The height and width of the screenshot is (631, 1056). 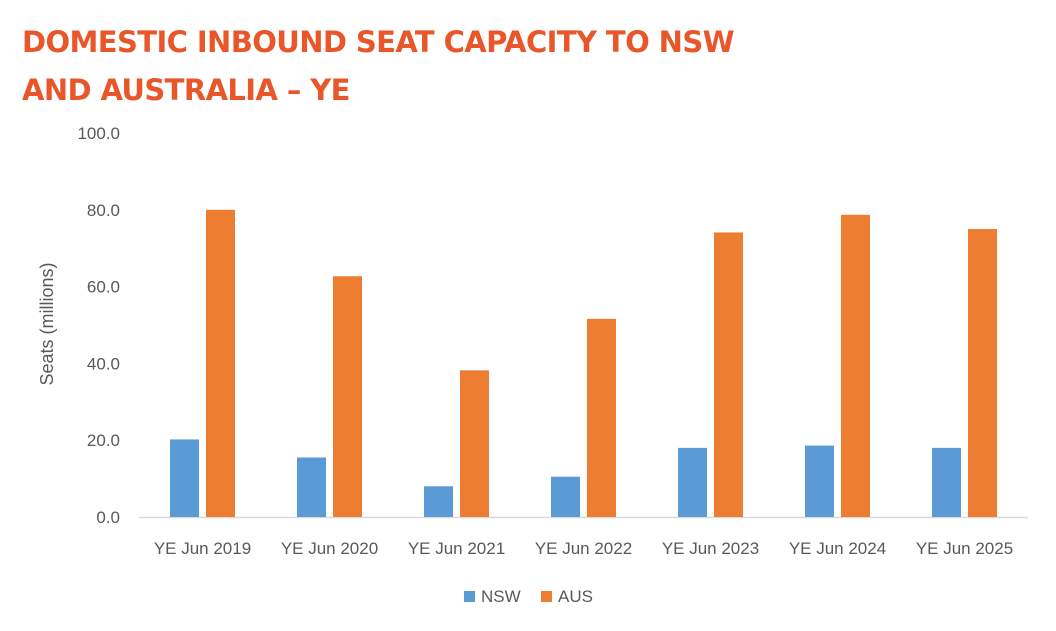 I want to click on y-tick-label: 100.0, so click(x=98, y=133).